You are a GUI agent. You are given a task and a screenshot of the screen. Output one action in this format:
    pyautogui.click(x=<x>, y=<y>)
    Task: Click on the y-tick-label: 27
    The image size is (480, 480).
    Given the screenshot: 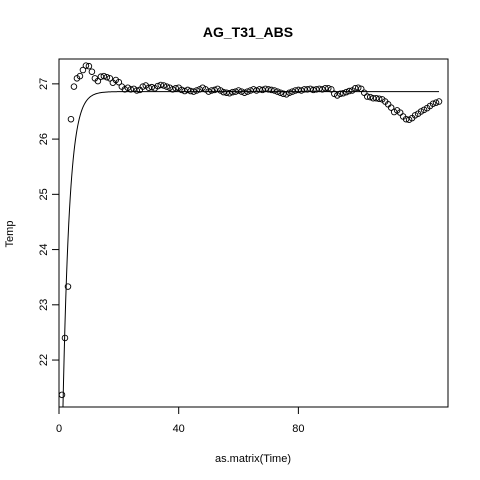 What is the action you would take?
    pyautogui.click(x=44, y=84)
    